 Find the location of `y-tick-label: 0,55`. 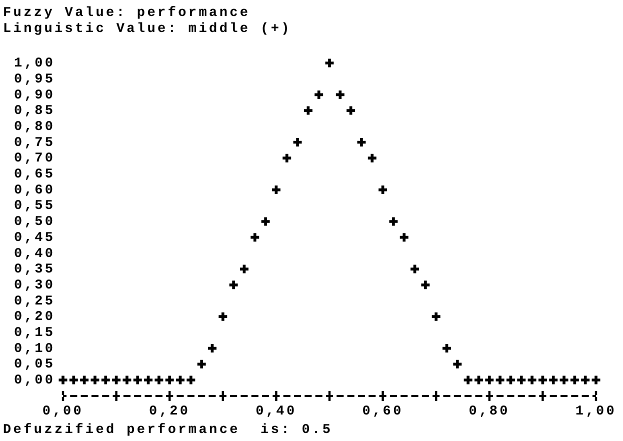

y-tick-label: 0,55 is located at coordinates (35, 206).